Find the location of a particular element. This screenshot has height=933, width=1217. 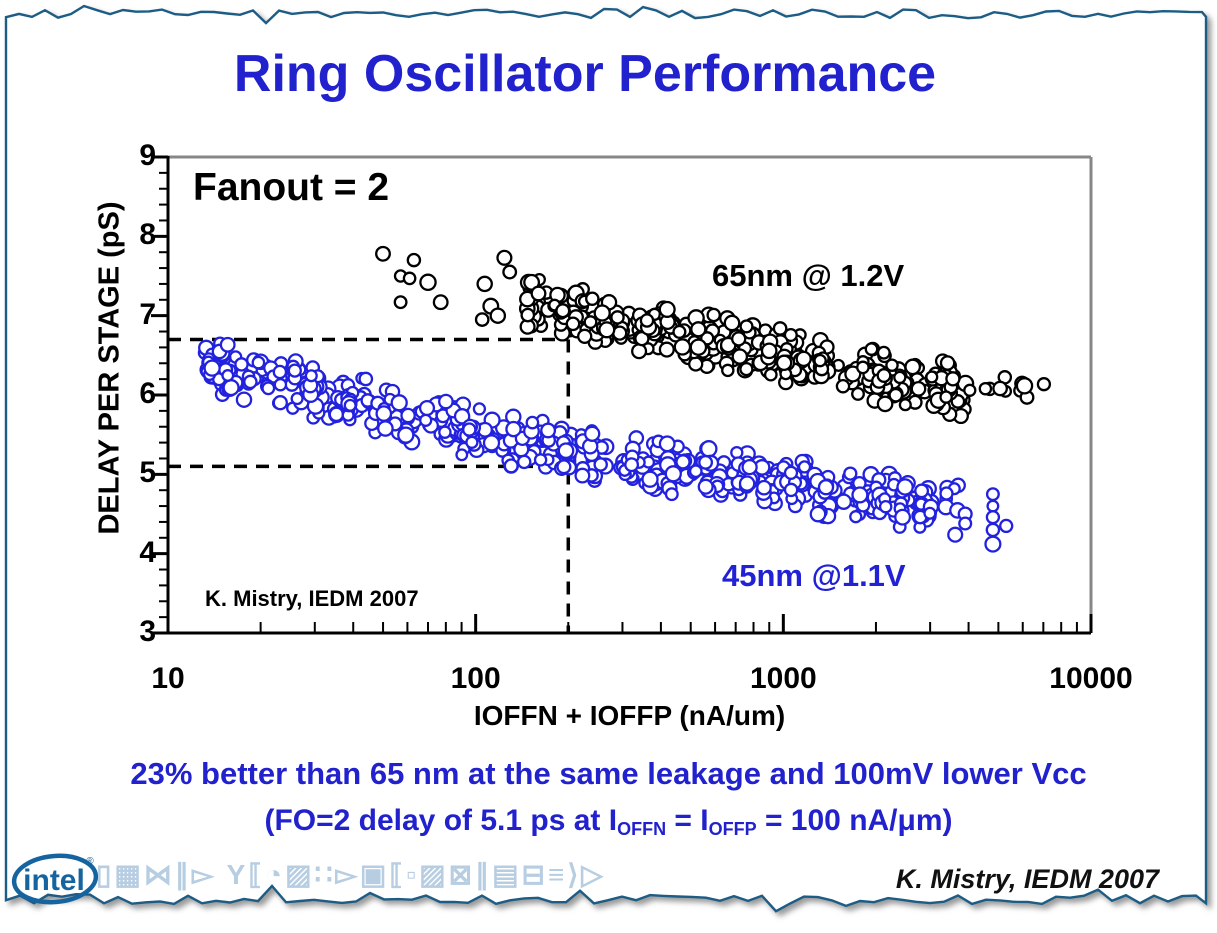

y-tick-label: 9 is located at coordinates (147, 155).